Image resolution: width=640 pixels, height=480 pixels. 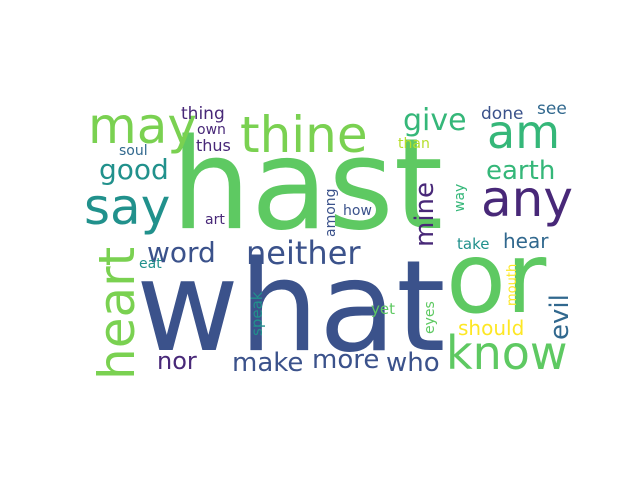 I want to click on word-what: what, so click(x=291, y=306).